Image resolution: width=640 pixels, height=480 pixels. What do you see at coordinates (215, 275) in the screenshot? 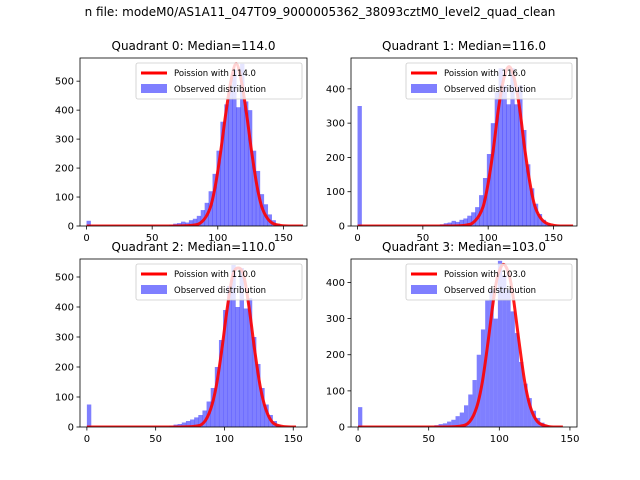
I see `legend-label: Poission with 110.0` at bounding box center [215, 275].